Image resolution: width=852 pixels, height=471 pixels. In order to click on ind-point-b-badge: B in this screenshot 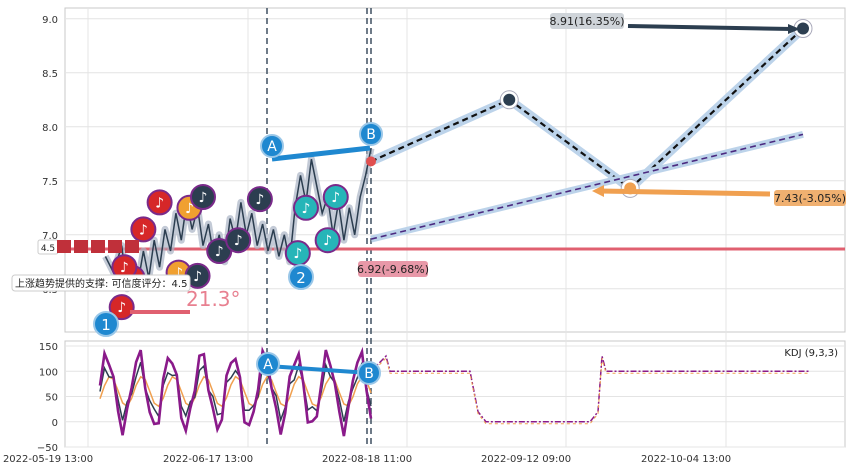, I will do `click(369, 373)`.